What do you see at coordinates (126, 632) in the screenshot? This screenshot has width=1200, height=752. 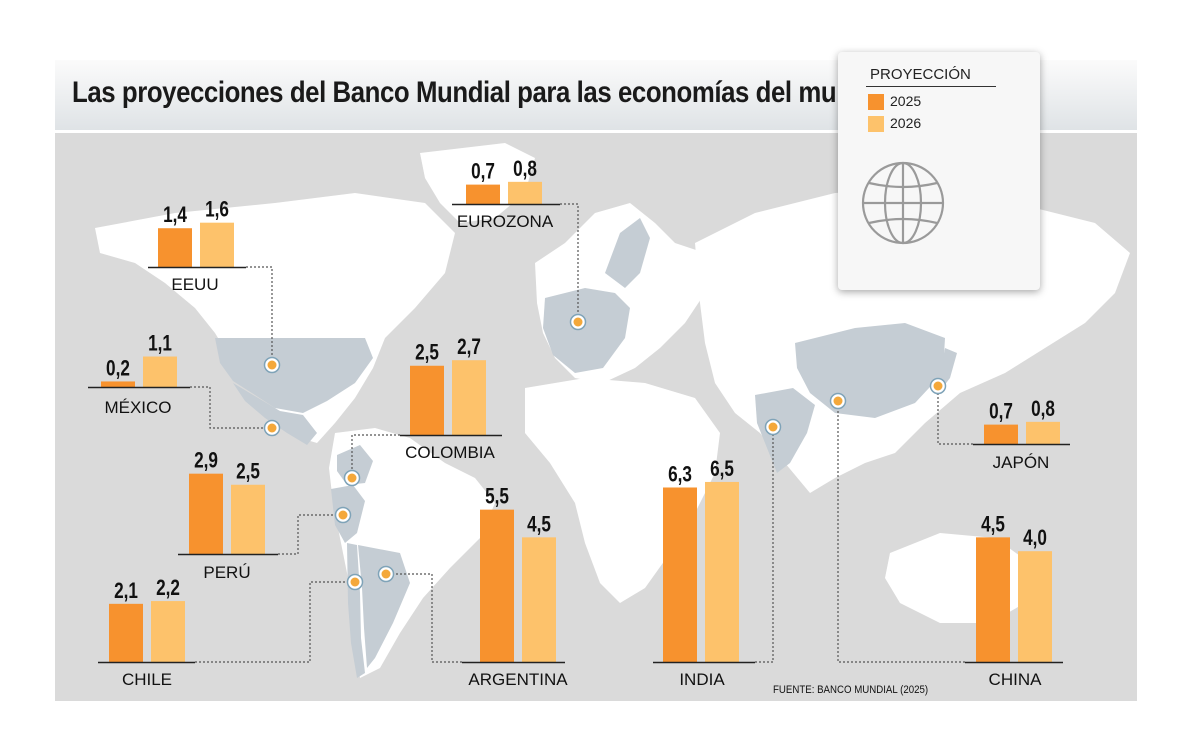 I see `bar-chile-2025` at bounding box center [126, 632].